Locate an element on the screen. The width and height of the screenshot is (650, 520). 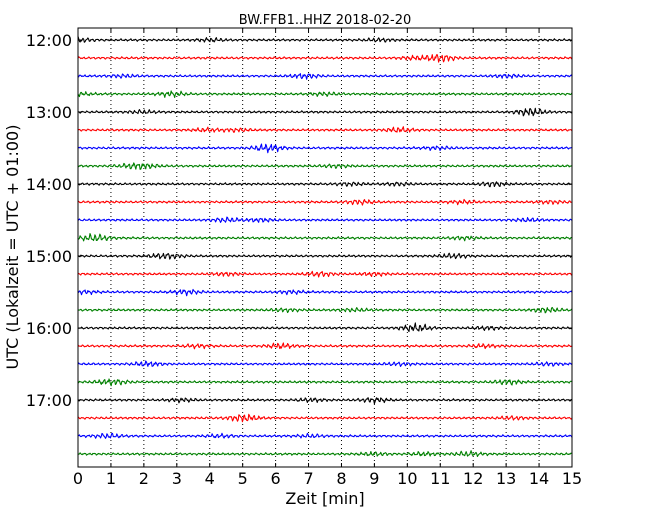
y-tick-label: 13:00 is located at coordinates (49, 112).